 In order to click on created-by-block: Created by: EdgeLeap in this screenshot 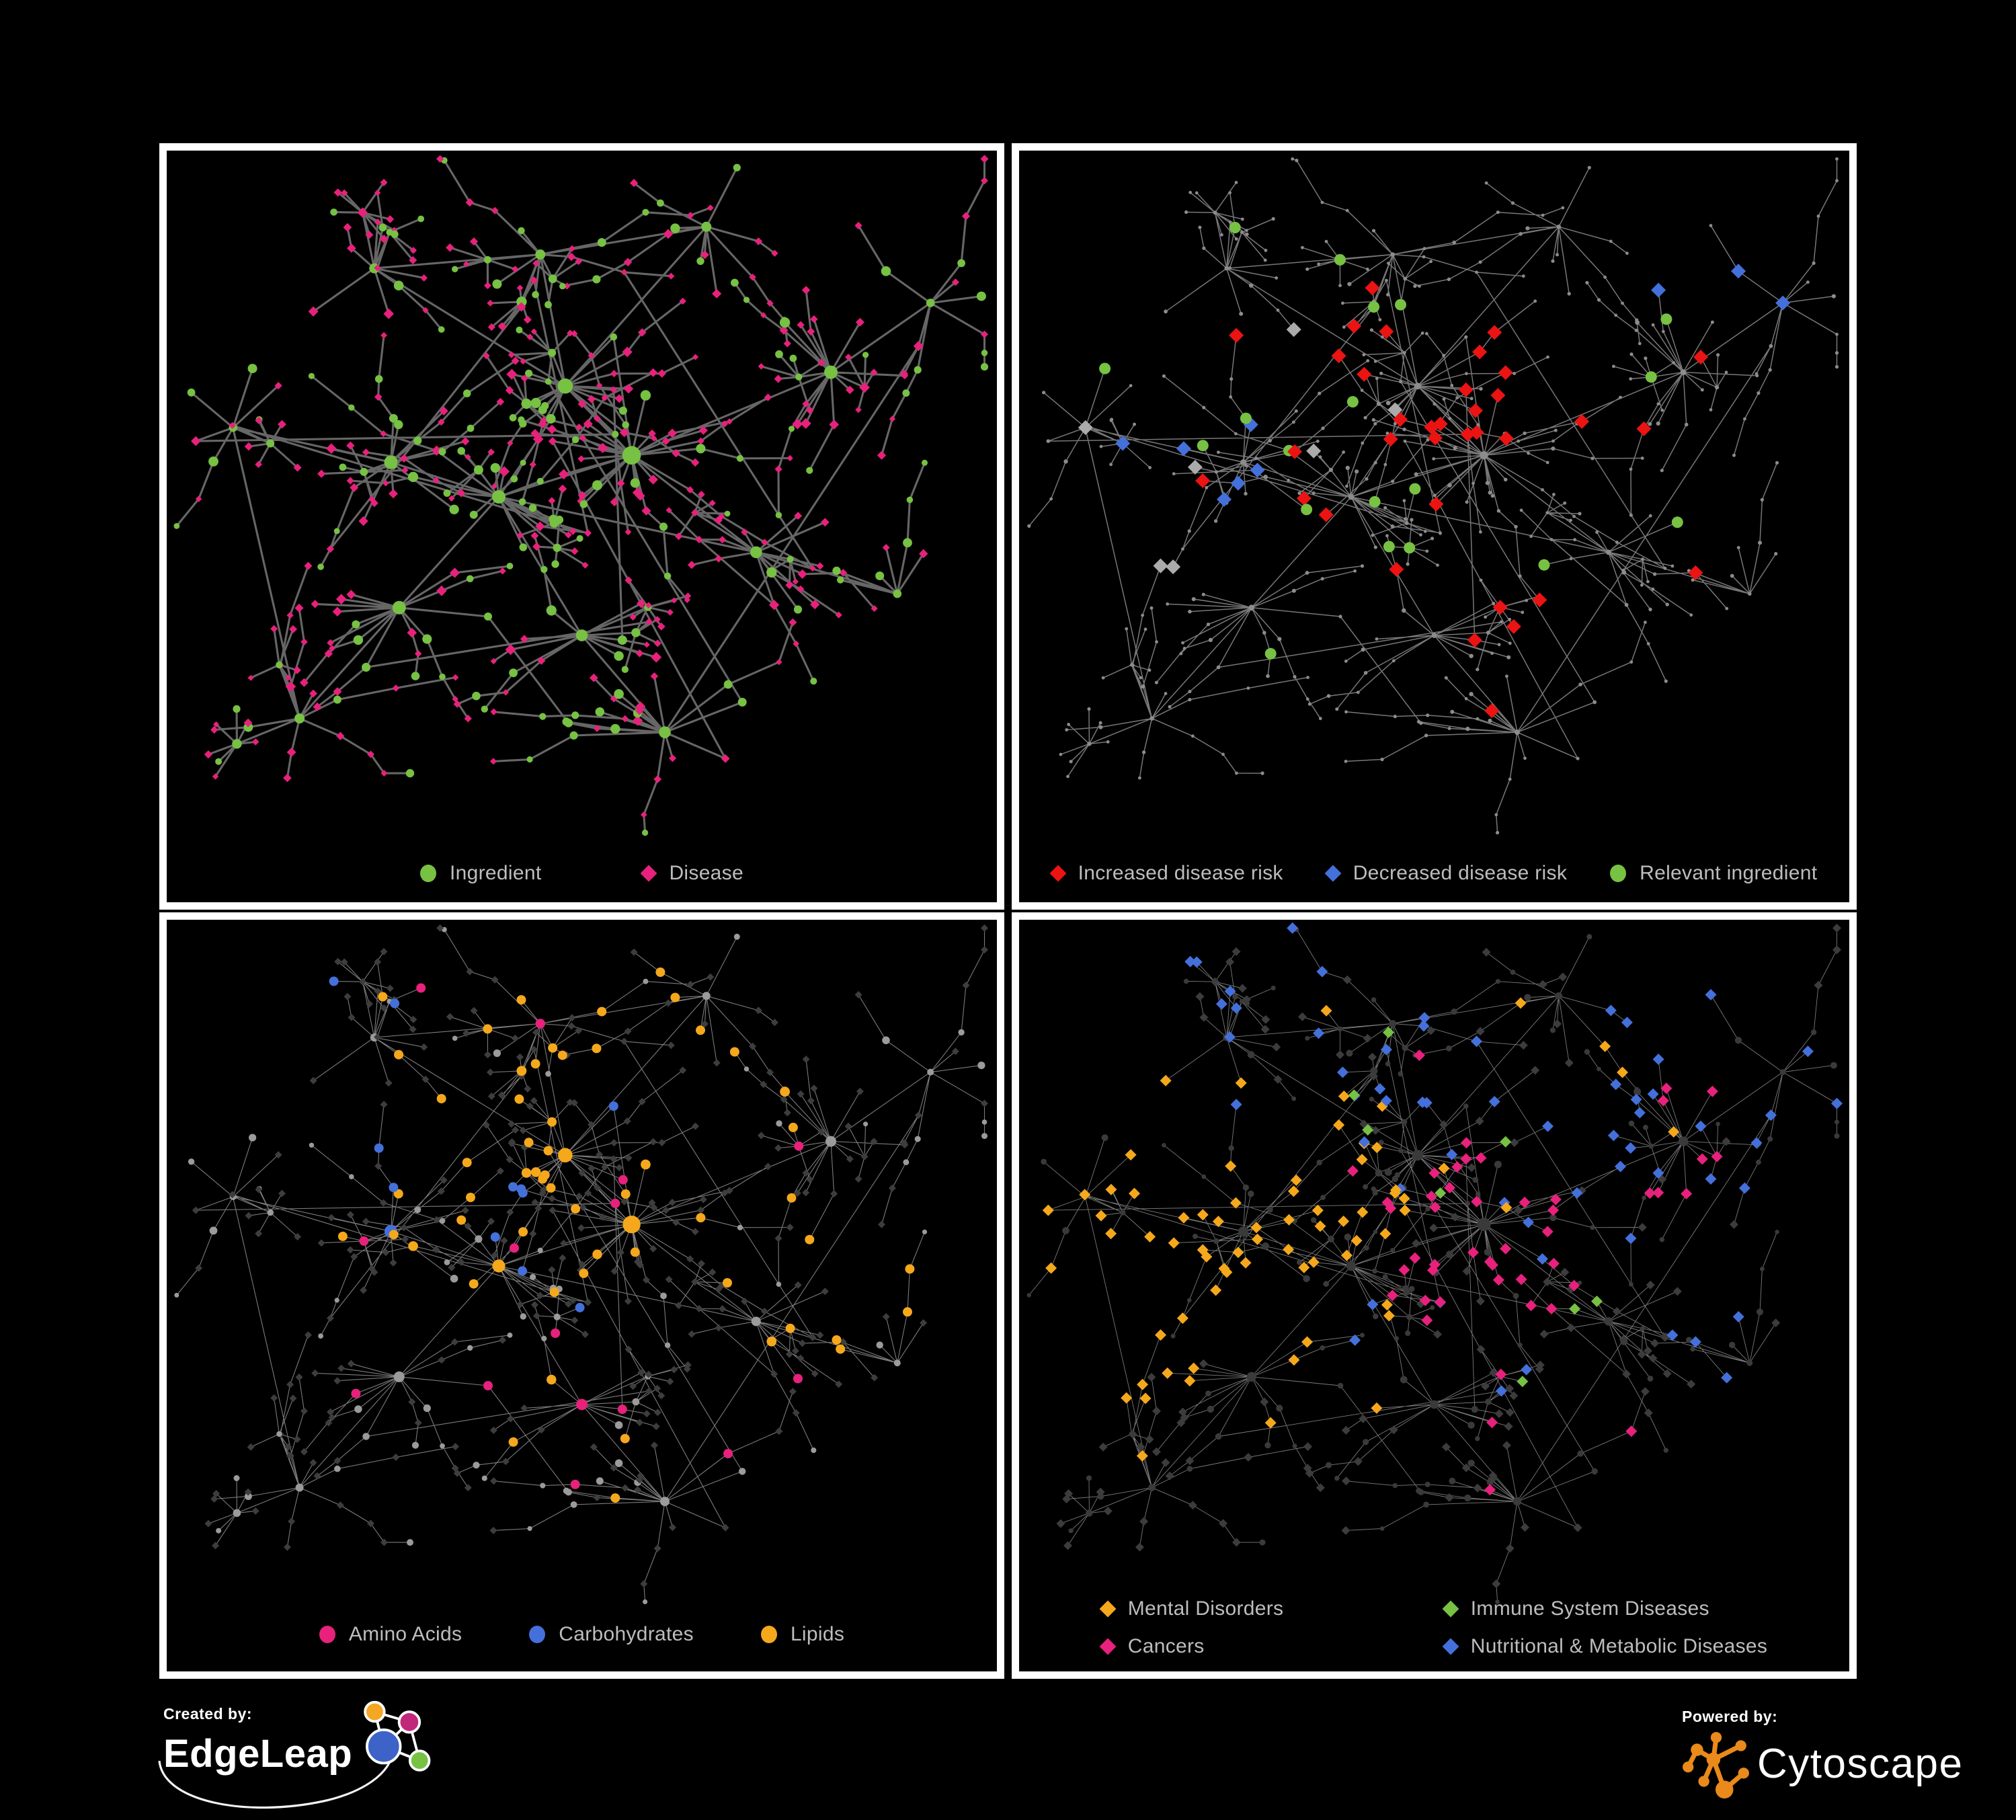, I will do `click(295, 1754)`.